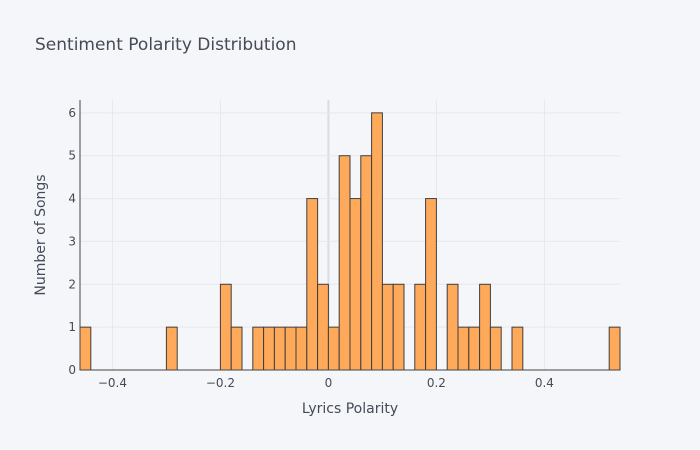 This screenshot has height=450, width=700. Describe the element at coordinates (220, 383) in the screenshot. I see `x-tick-label: −0.2` at that location.